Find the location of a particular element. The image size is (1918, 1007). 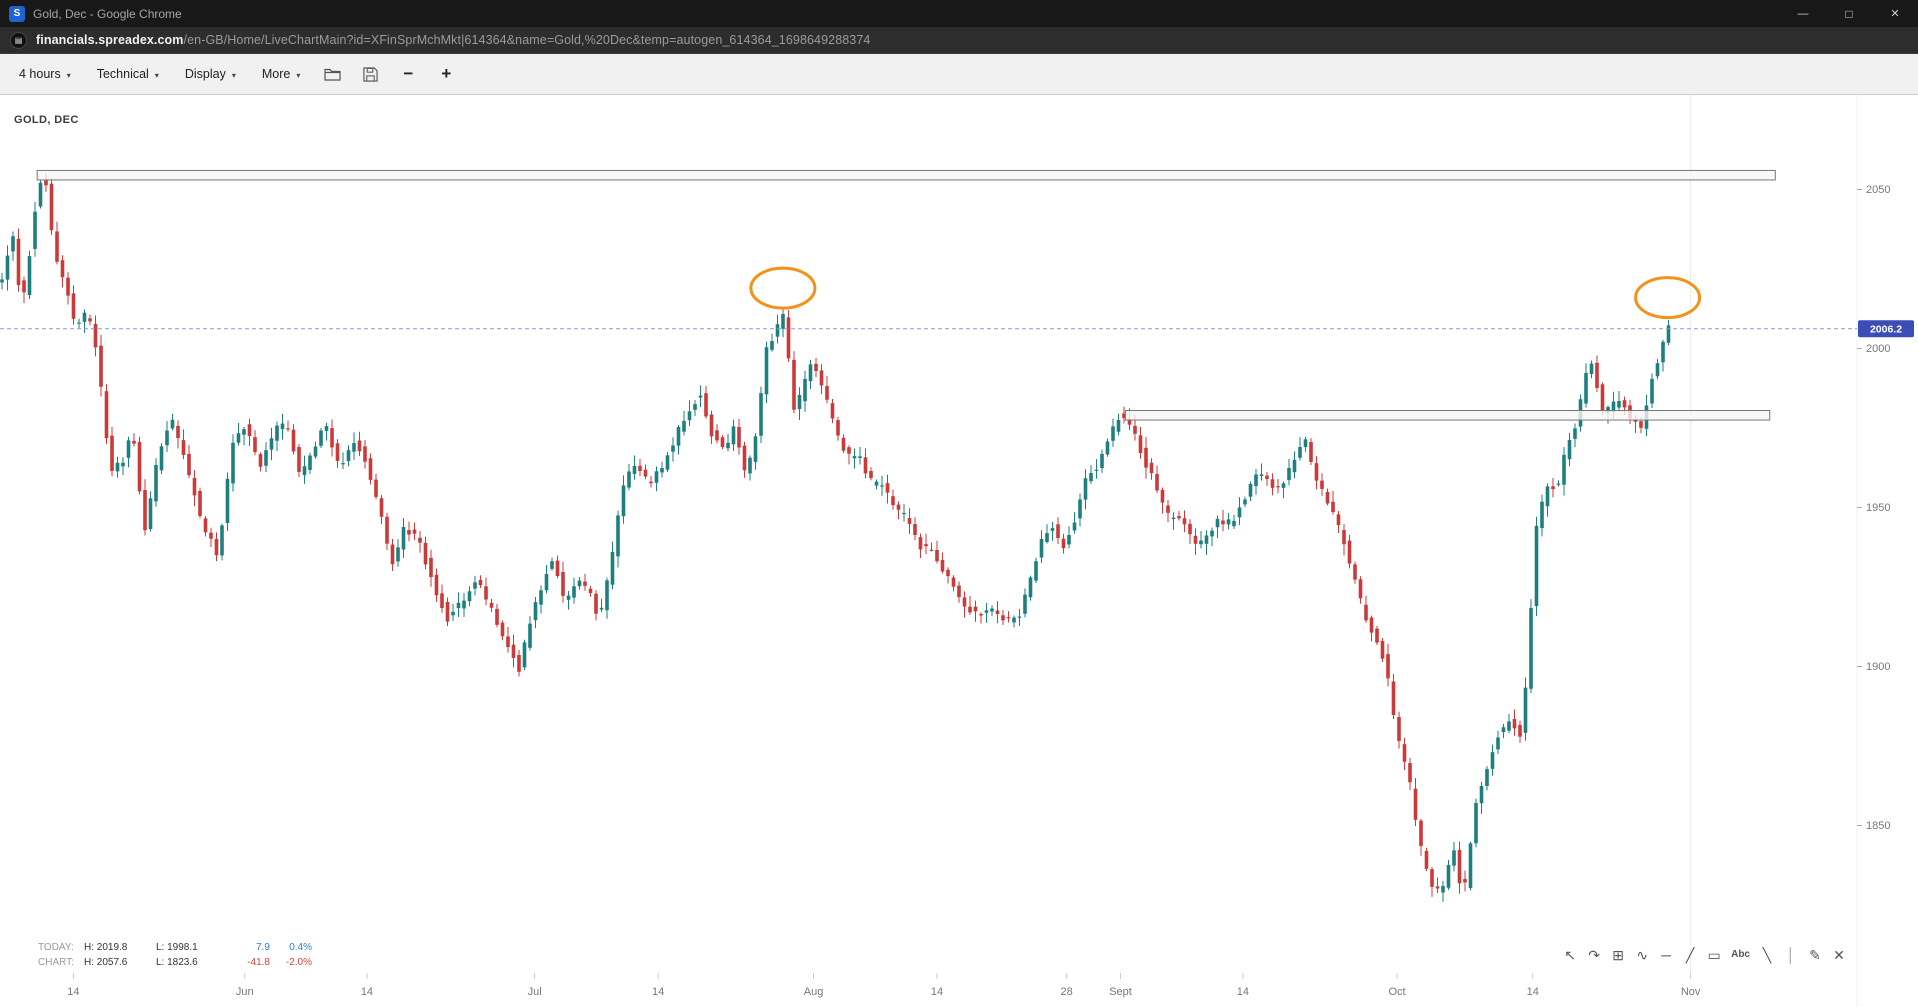

window-controls: — □ ✕ is located at coordinates (1849, 13).